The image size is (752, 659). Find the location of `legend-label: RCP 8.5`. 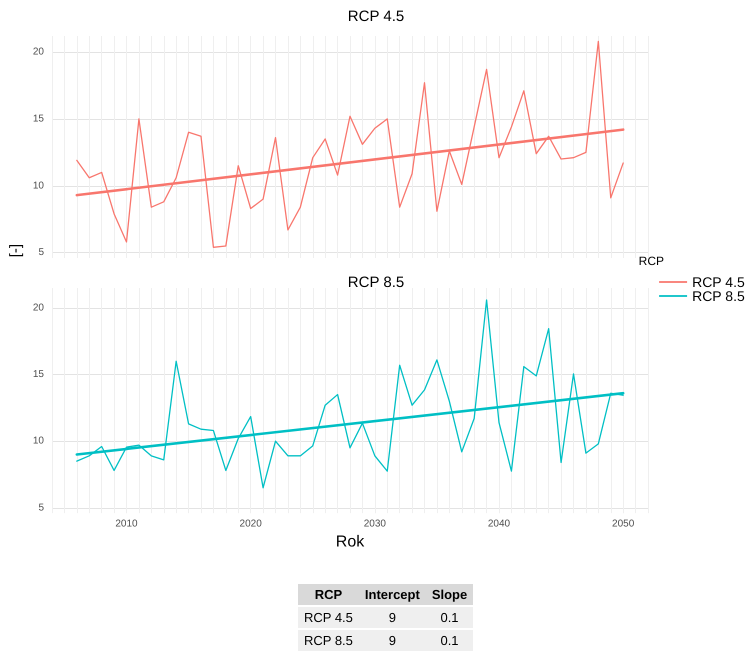

legend-label: RCP 8.5 is located at coordinates (718, 296).